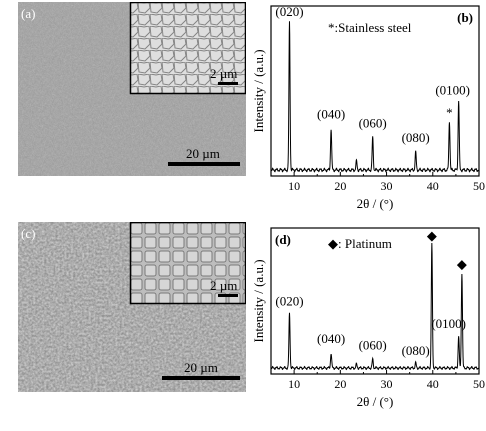 The width and height of the screenshot is (486, 431). I want to click on xrd-pattern-line, so click(375, 307).